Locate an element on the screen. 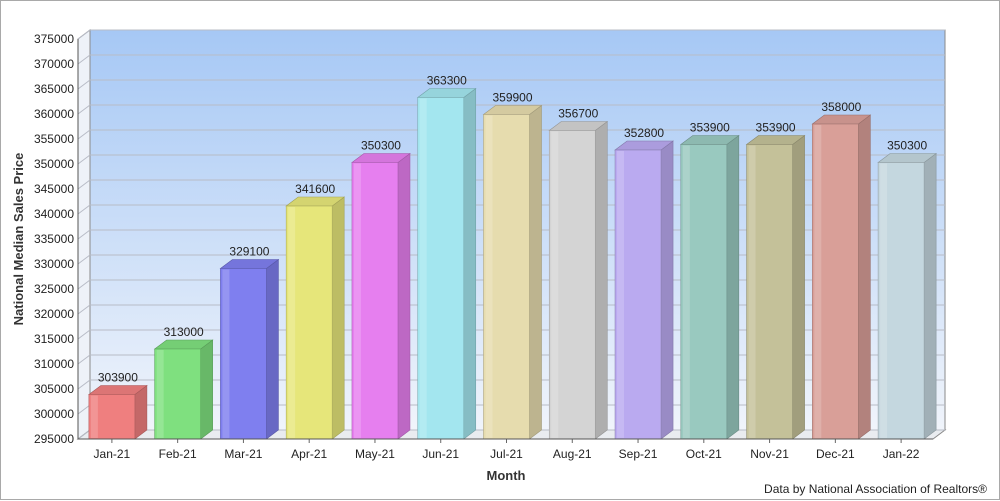  x-tick-label: Aug-21 is located at coordinates (572, 454).